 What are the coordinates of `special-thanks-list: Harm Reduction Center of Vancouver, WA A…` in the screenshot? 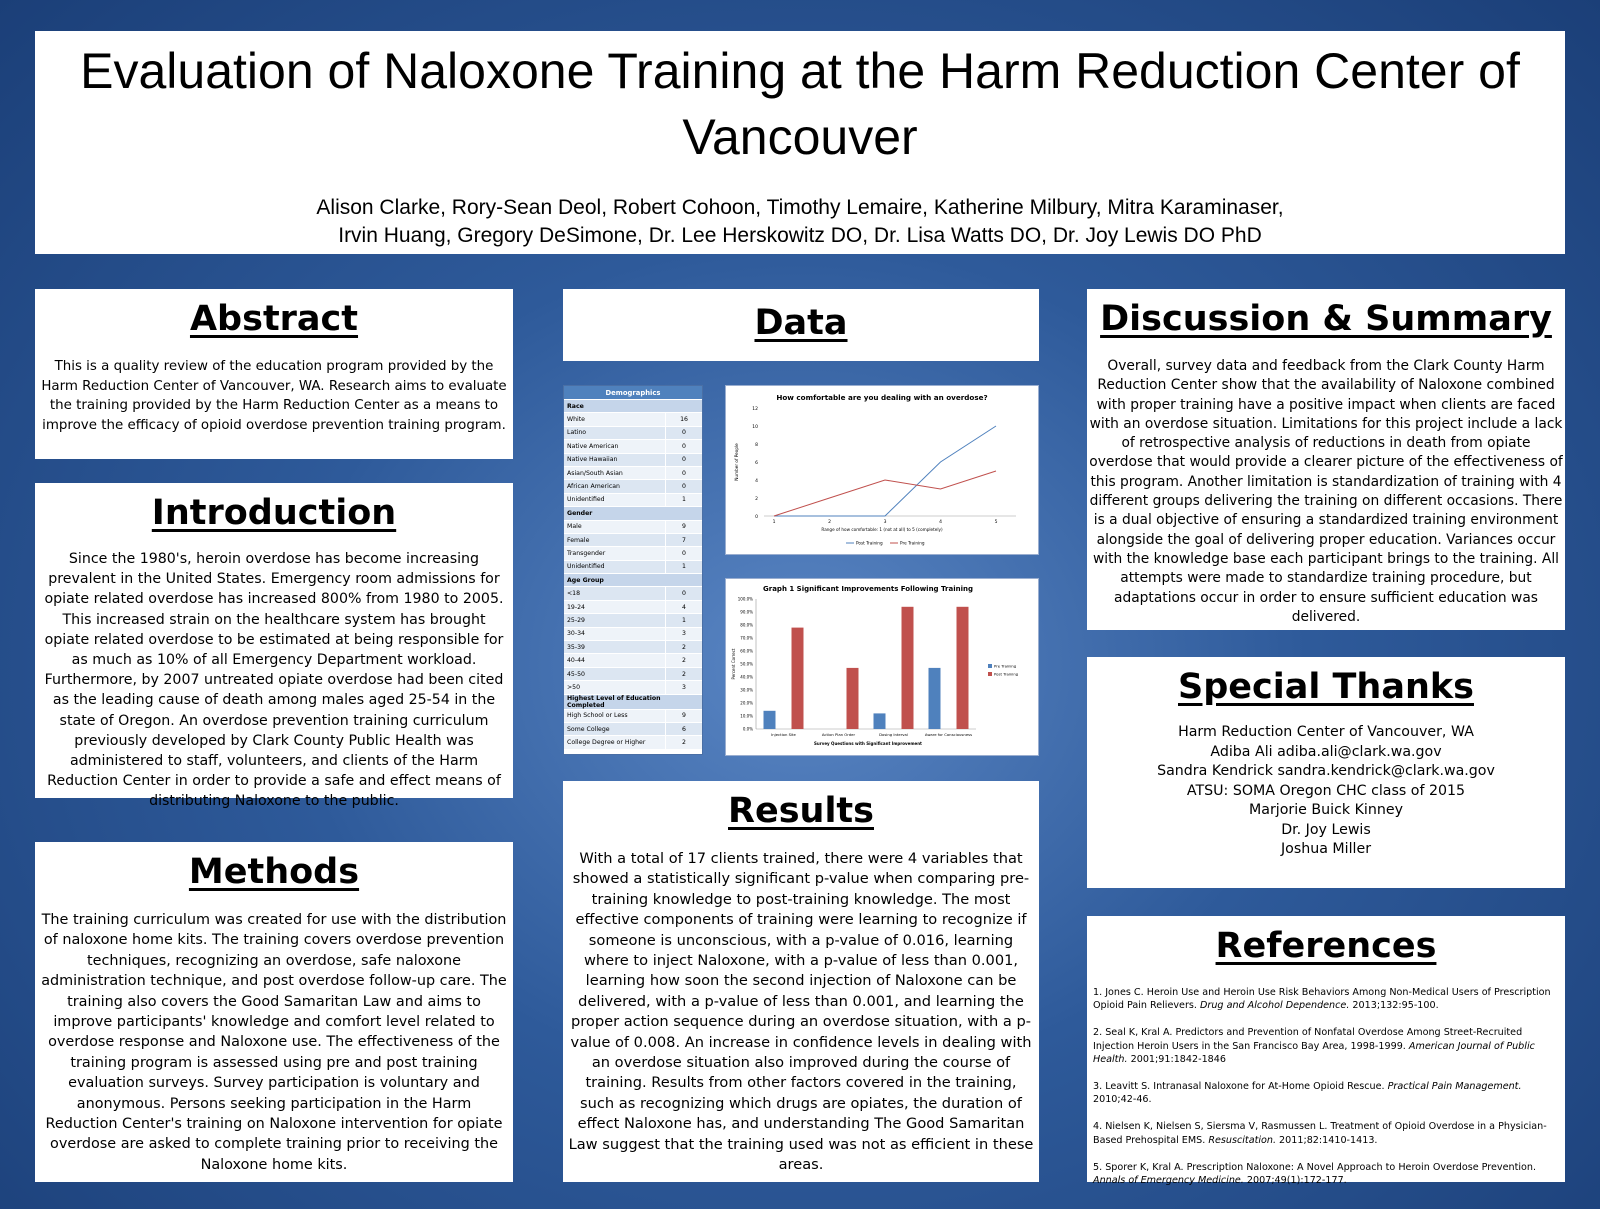 It's located at (1326, 791).